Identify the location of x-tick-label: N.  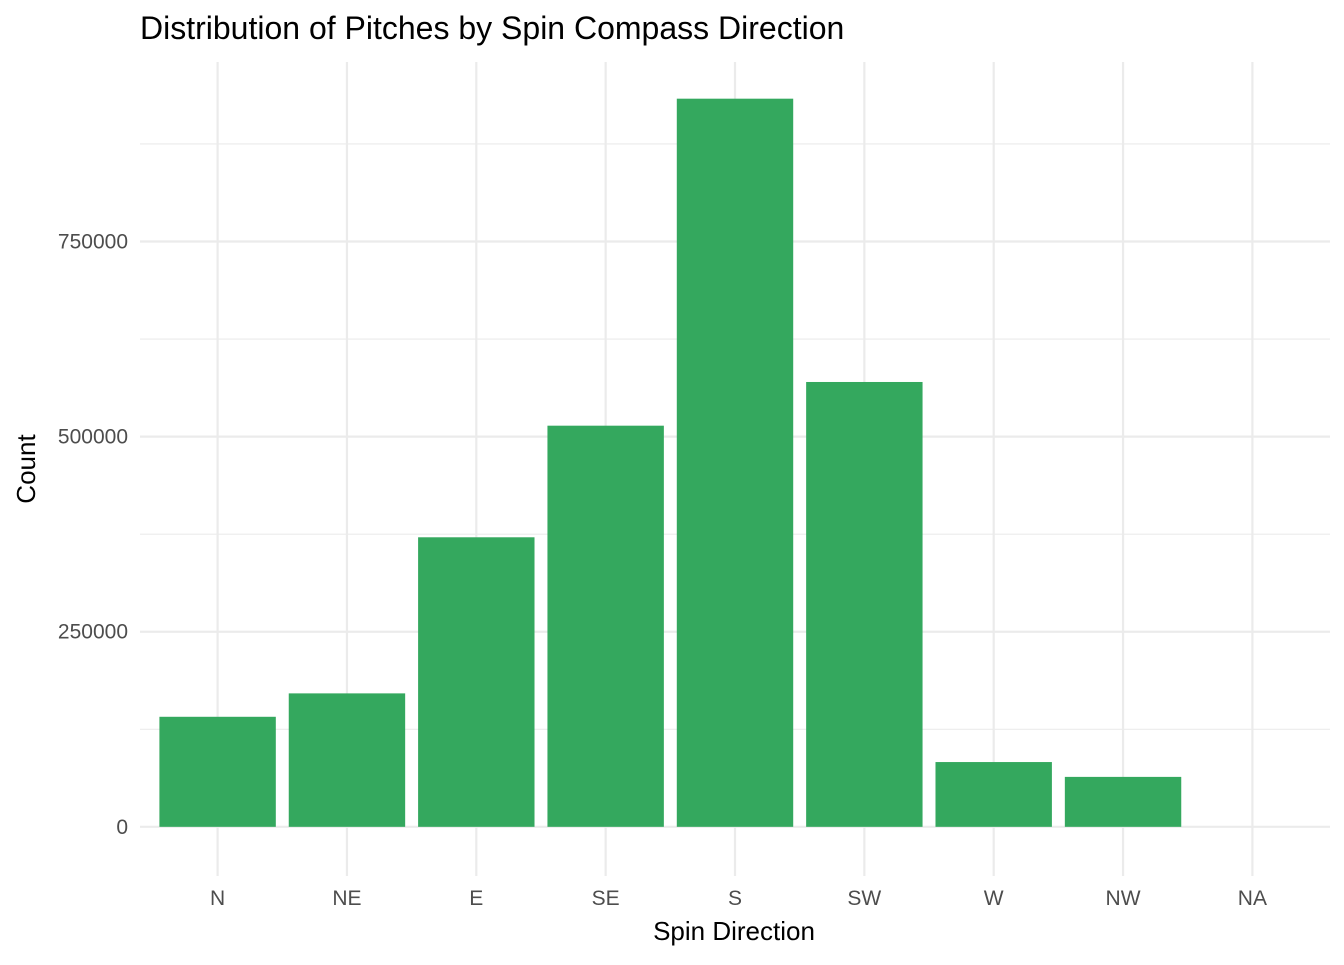
(217, 898).